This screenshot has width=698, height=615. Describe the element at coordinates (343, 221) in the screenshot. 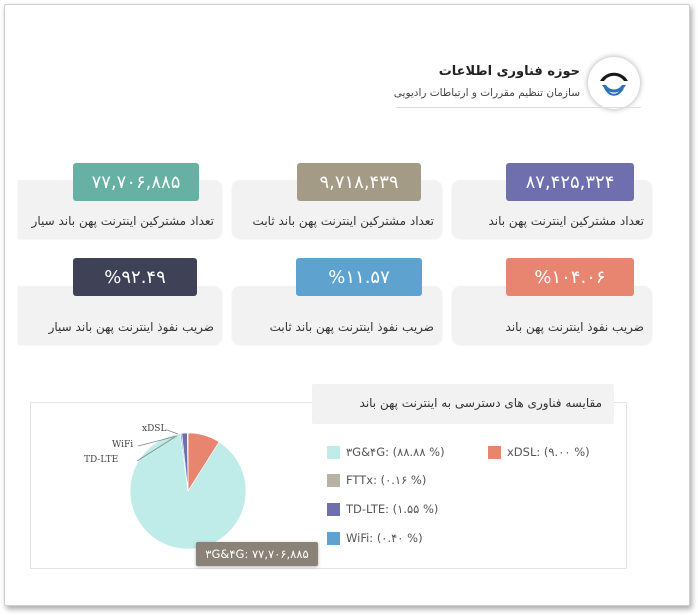

I see `stat-label: تعداد مشترکین اینترنت پهن باند ثابت` at that location.